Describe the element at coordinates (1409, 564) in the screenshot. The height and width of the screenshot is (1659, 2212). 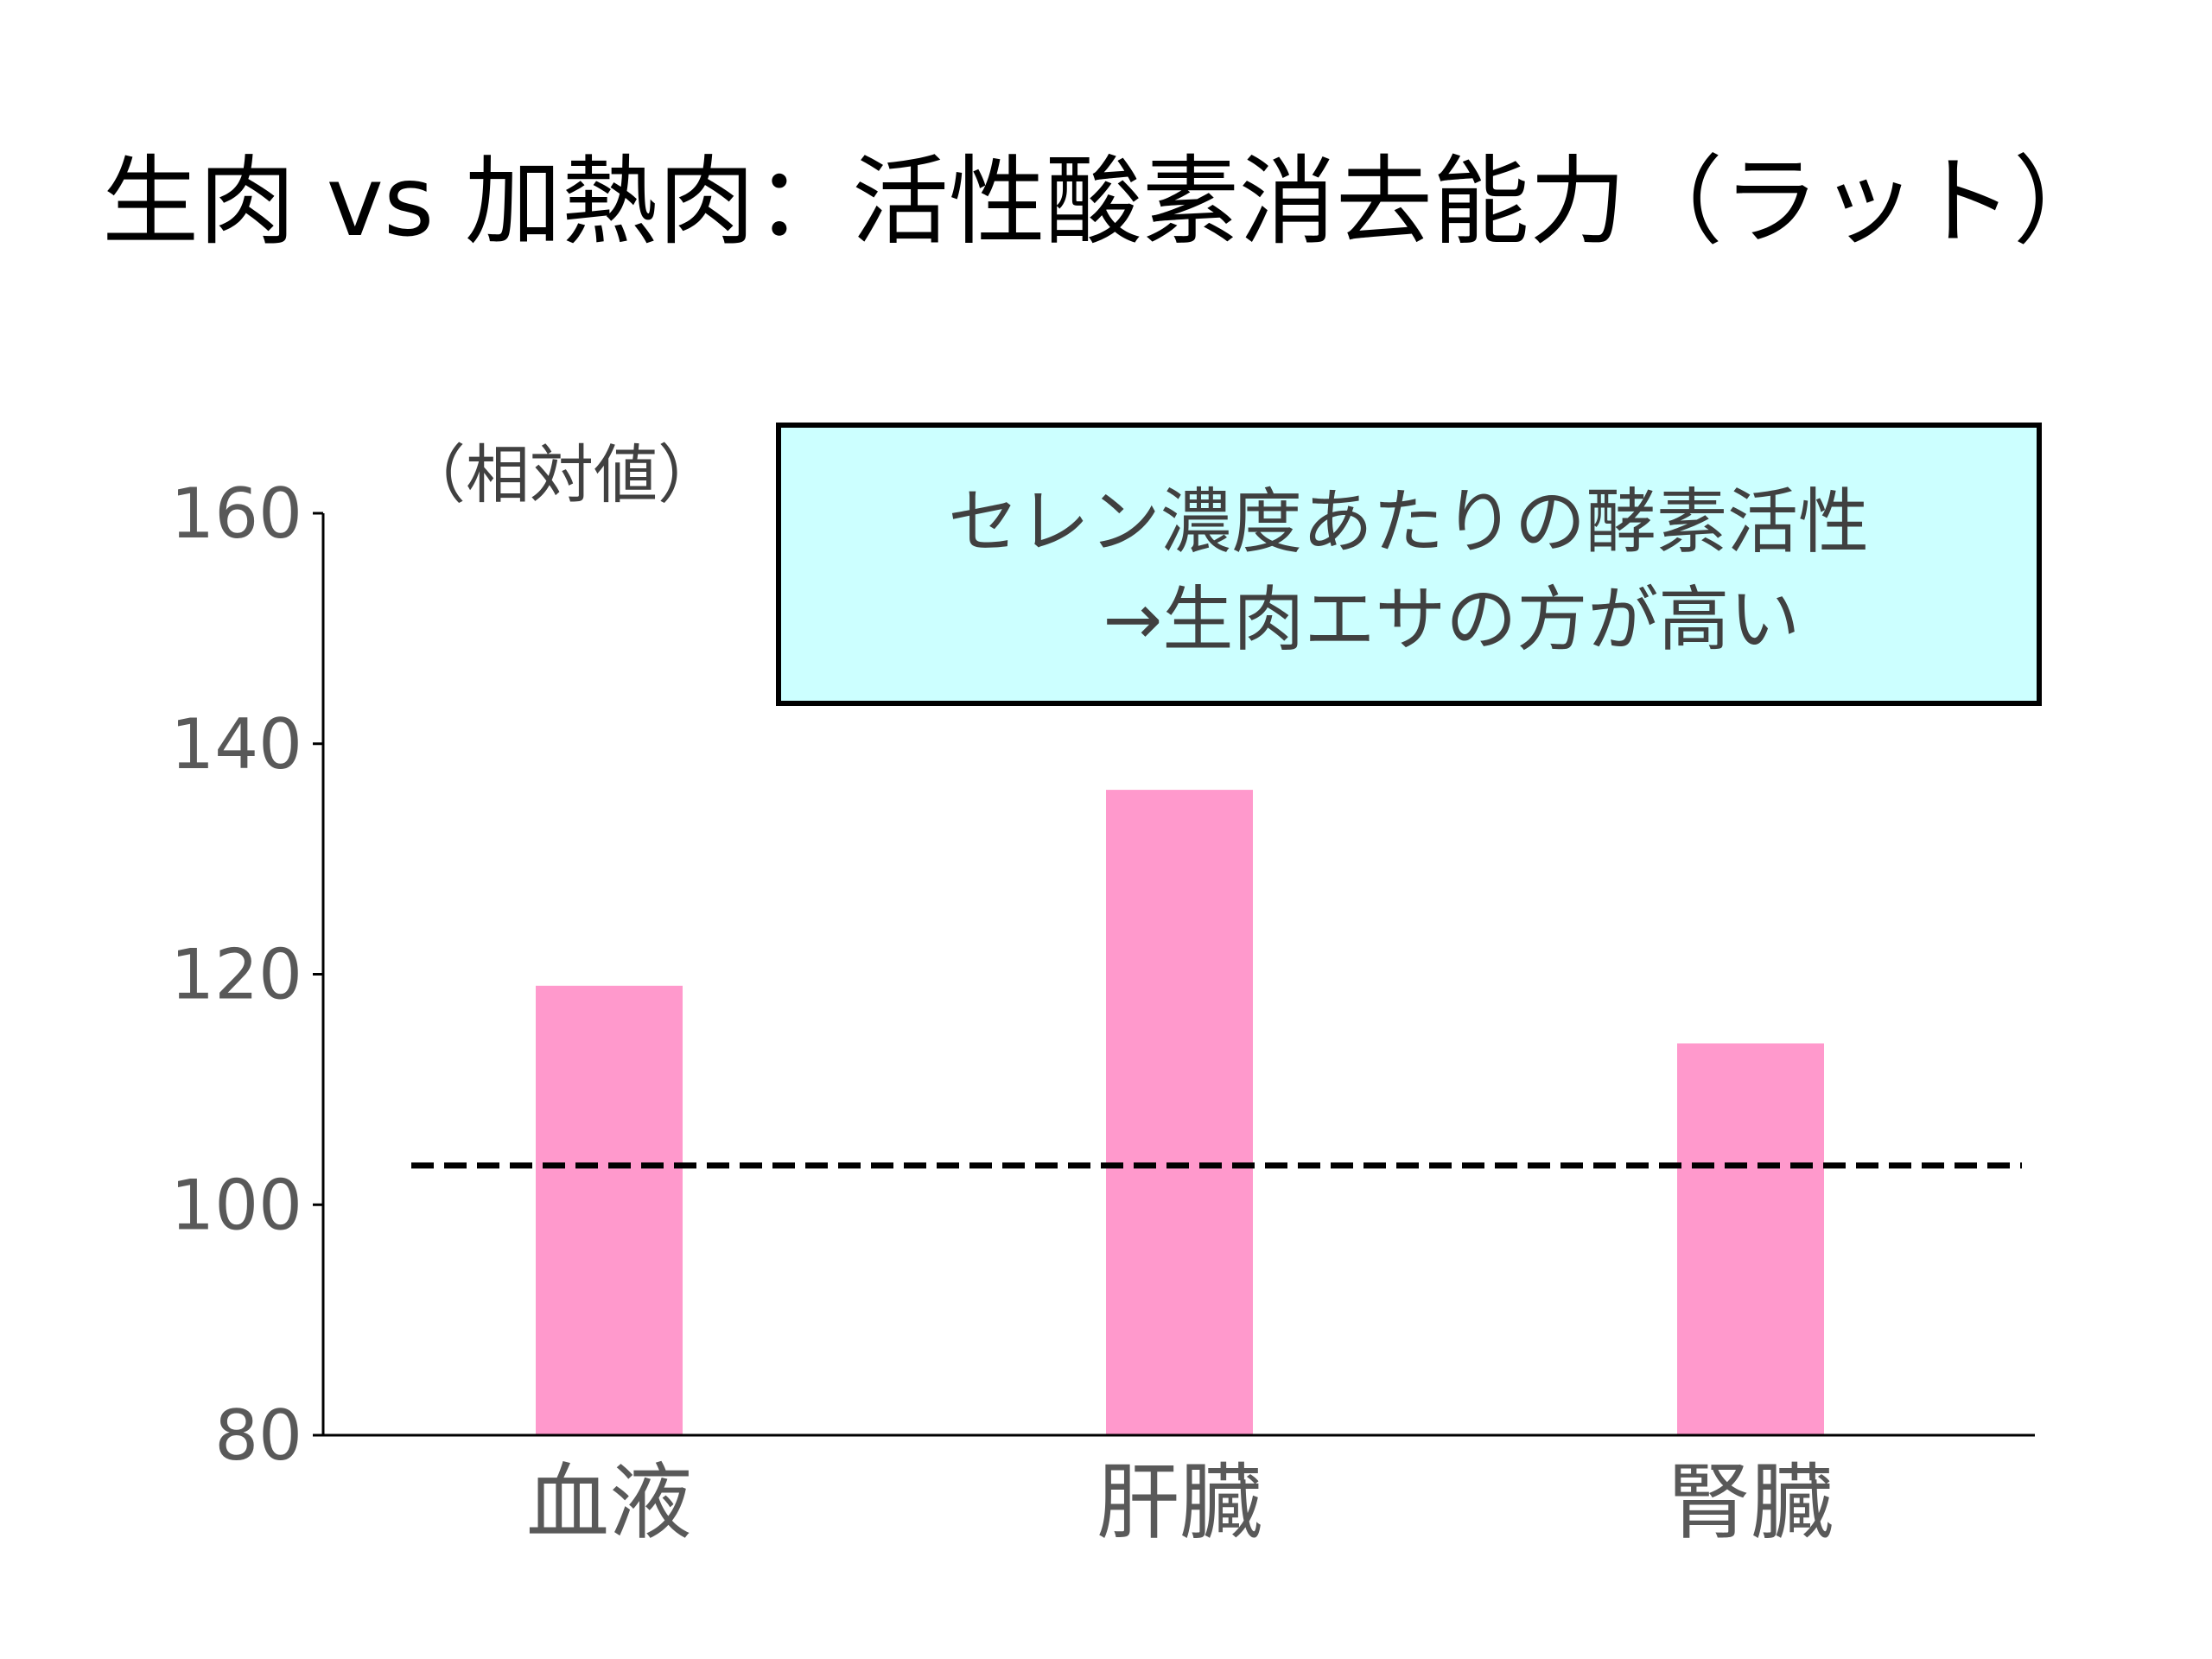
I see `annotation-box: セレン濃度あたりの酵素活性 →生肉エサの方が高い` at that location.